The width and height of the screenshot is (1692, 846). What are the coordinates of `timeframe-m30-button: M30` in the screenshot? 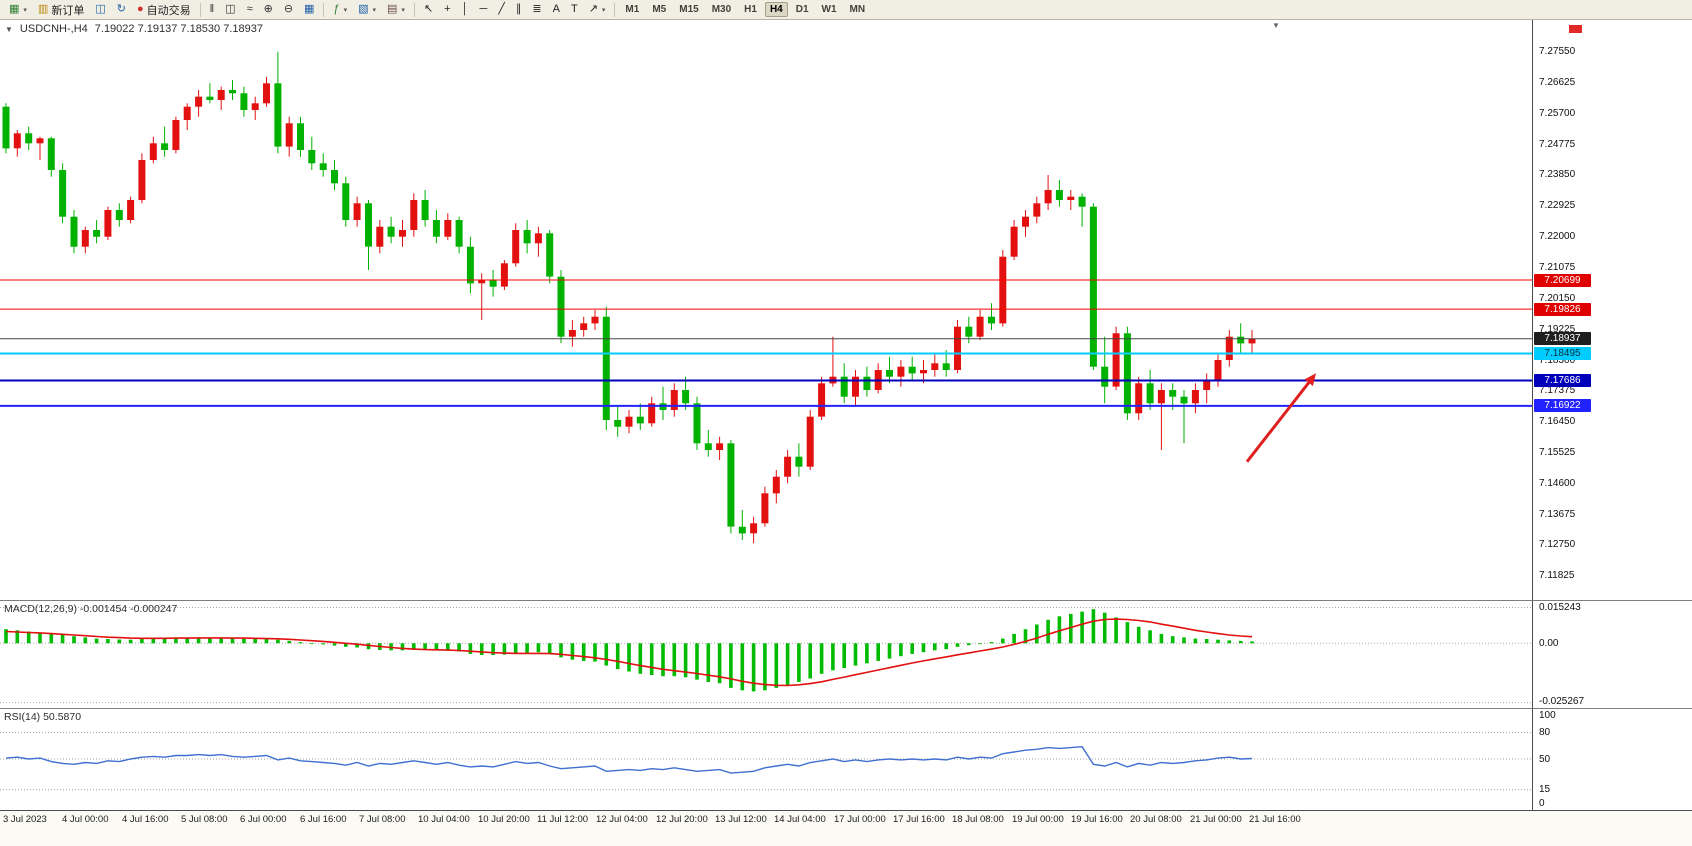 It's located at (721, 9).